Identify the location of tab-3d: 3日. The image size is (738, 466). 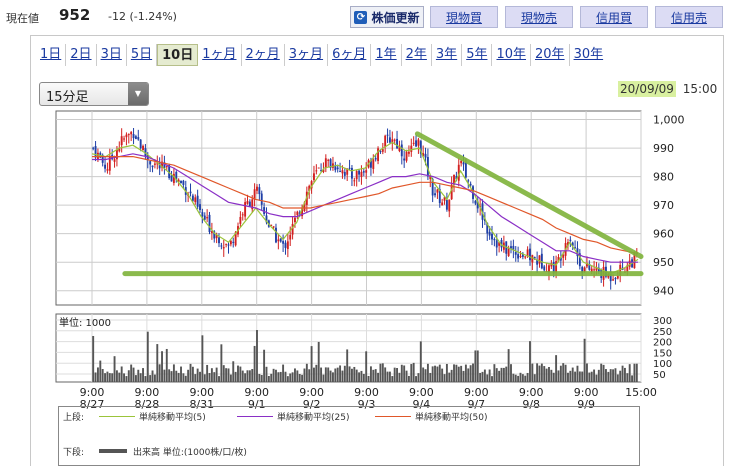
(112, 55).